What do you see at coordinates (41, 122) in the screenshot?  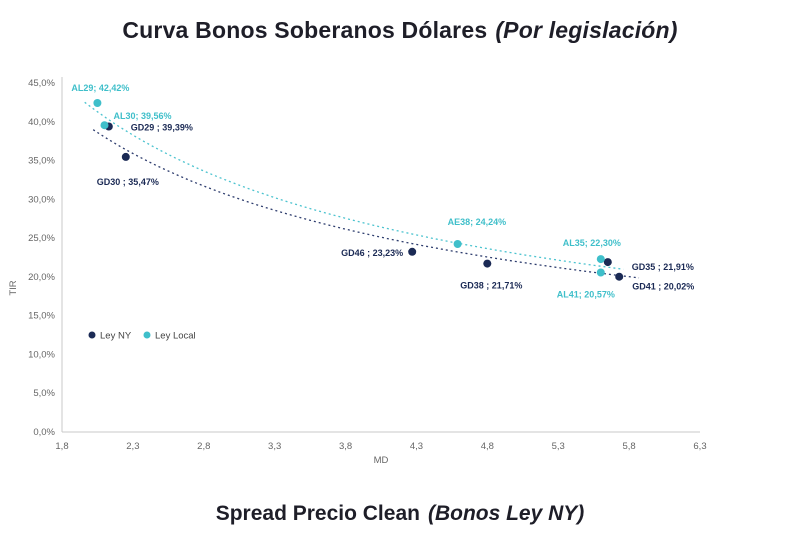 I see `y-tick-label: 40,0%` at bounding box center [41, 122].